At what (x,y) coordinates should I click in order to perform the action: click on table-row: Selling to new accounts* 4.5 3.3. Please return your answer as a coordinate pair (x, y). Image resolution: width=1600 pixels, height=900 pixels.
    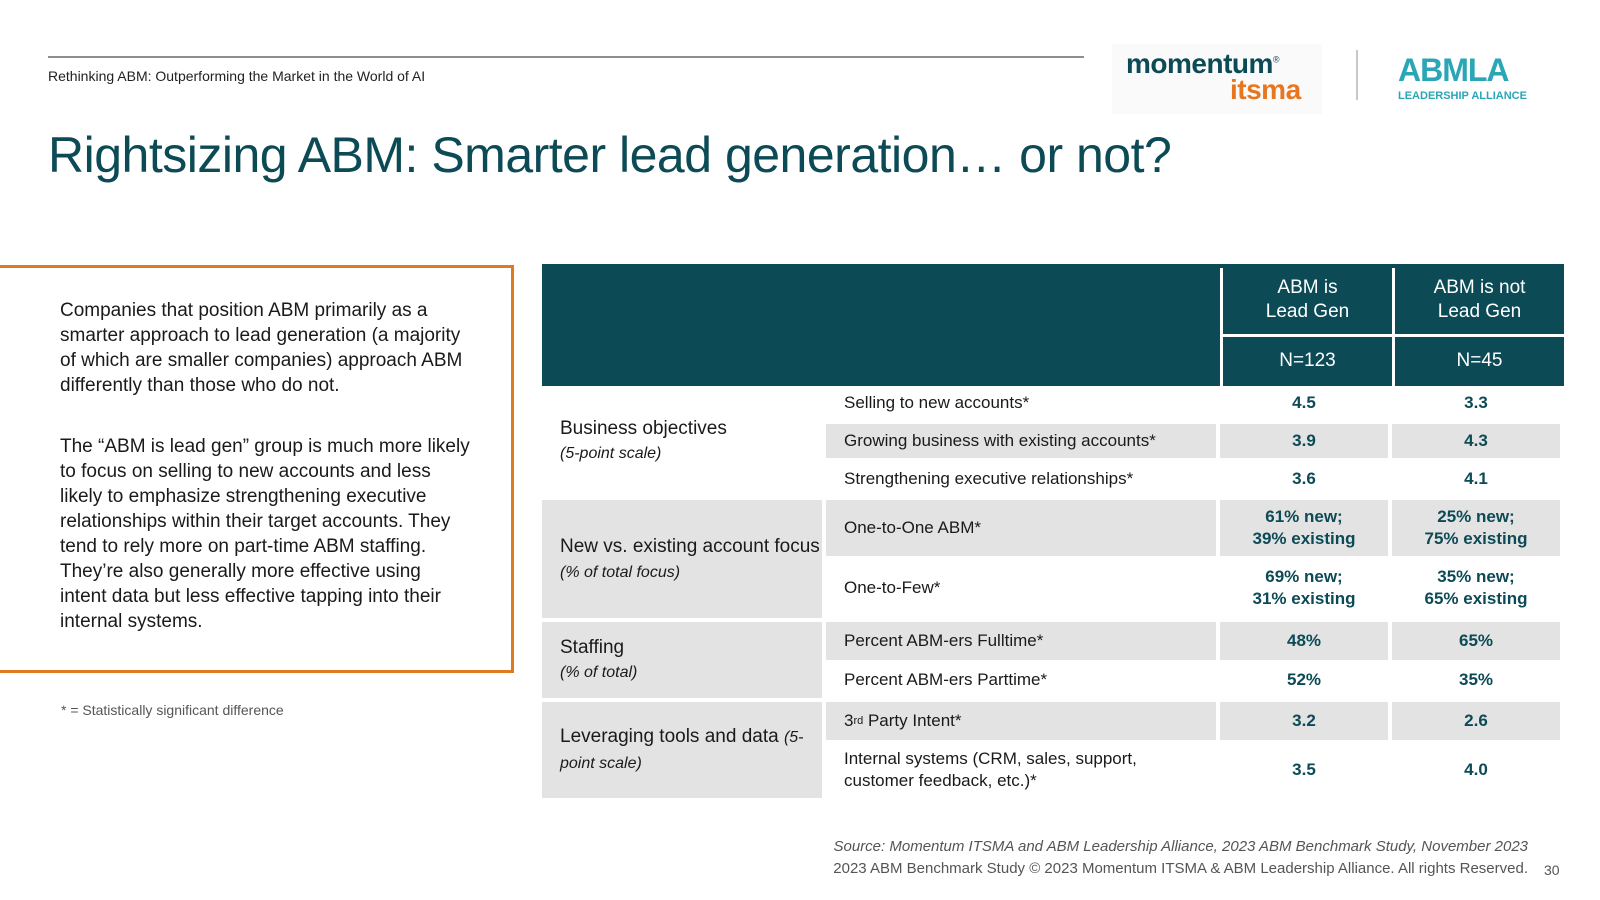
    Looking at the image, I should click on (1195, 403).